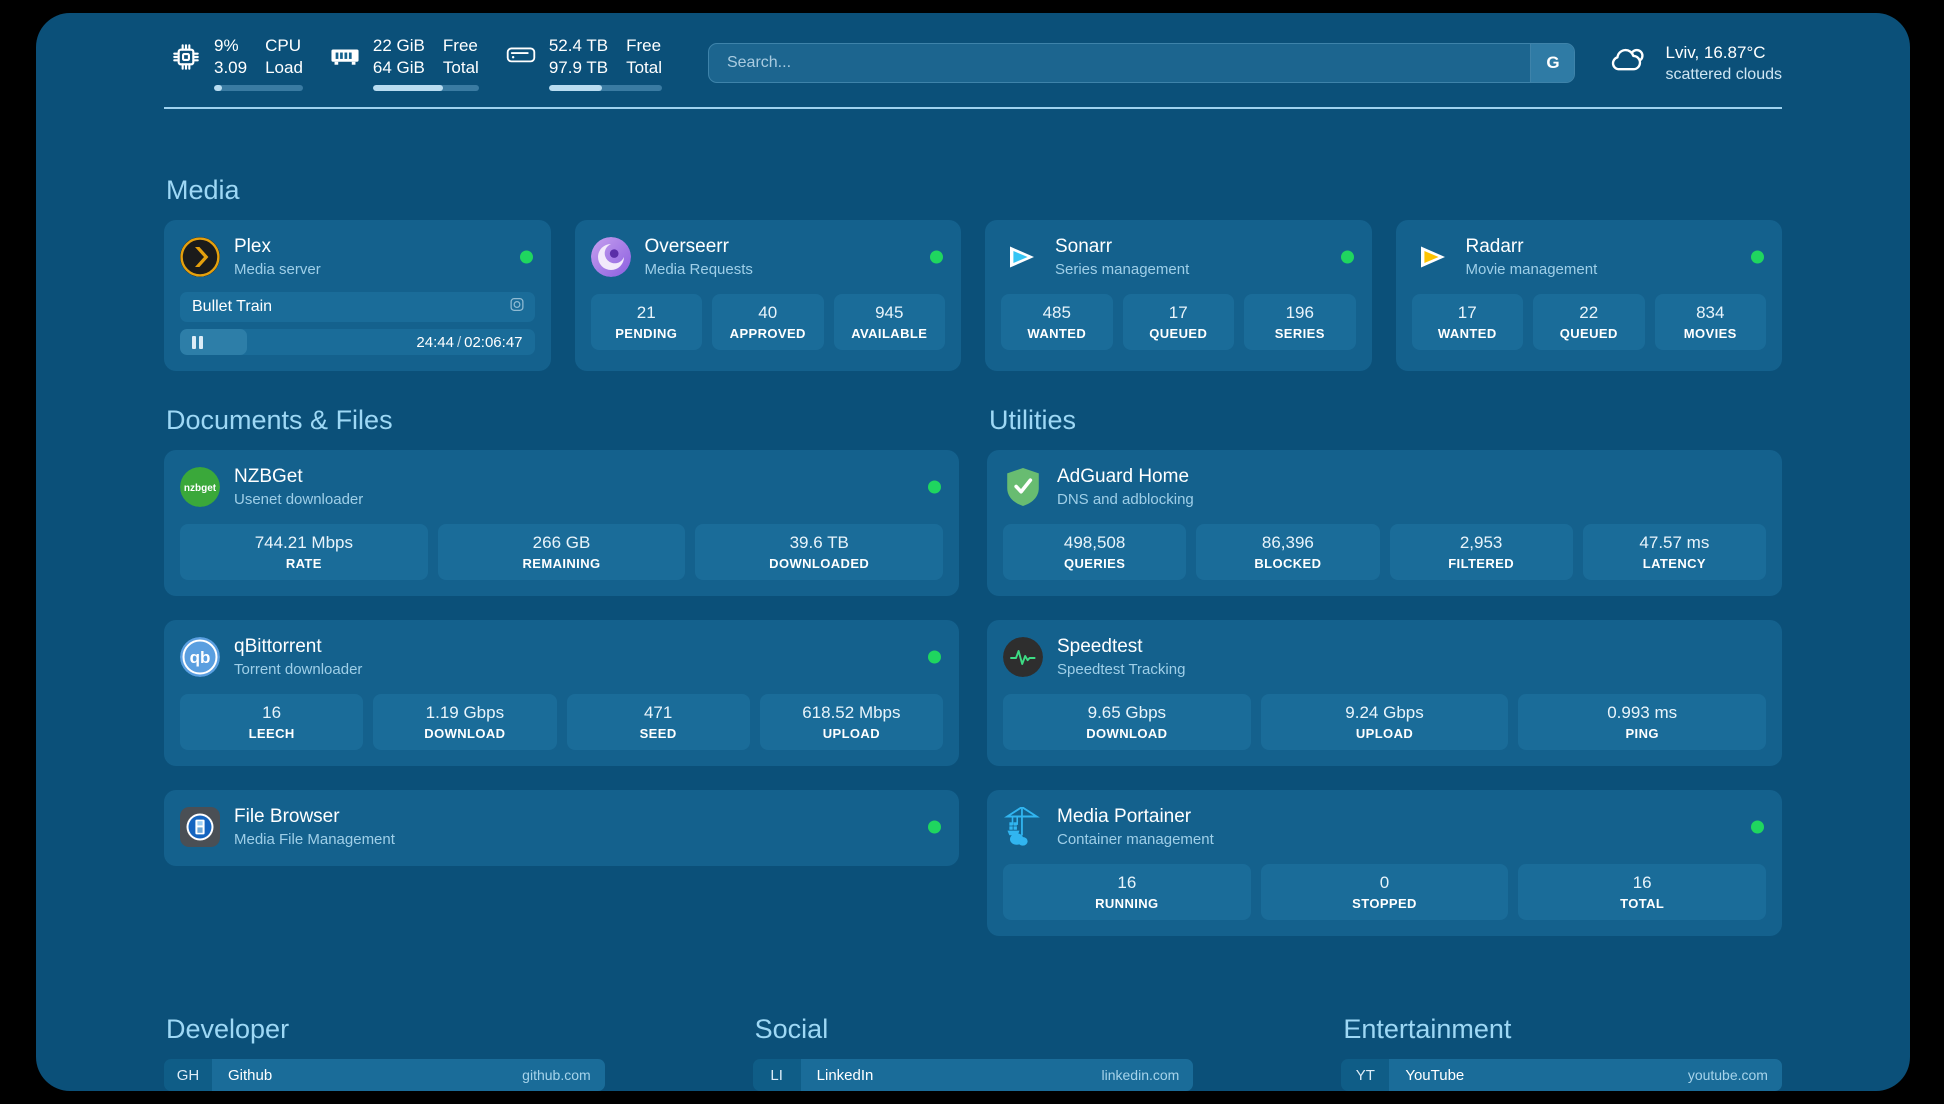 This screenshot has height=1104, width=1944. I want to click on memory-value-top: 22 GiB, so click(398, 45).